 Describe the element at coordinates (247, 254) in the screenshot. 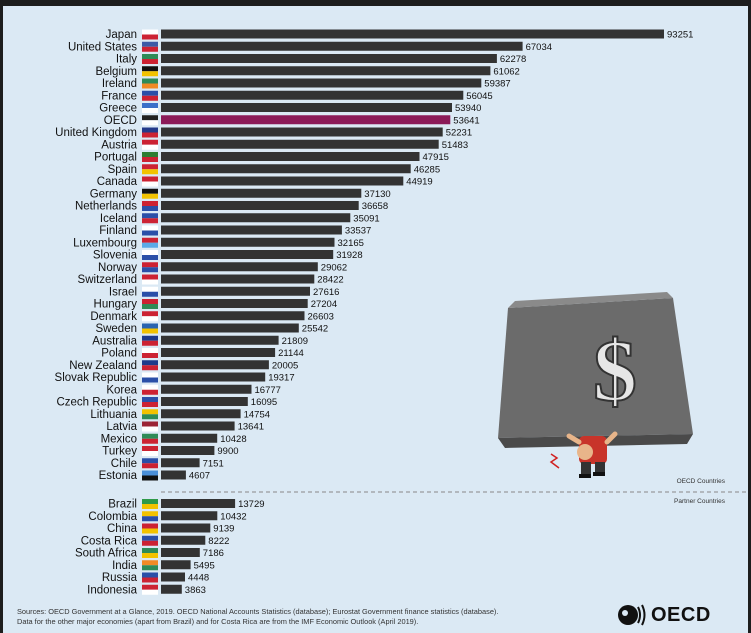

I see `bar-slovenia` at that location.